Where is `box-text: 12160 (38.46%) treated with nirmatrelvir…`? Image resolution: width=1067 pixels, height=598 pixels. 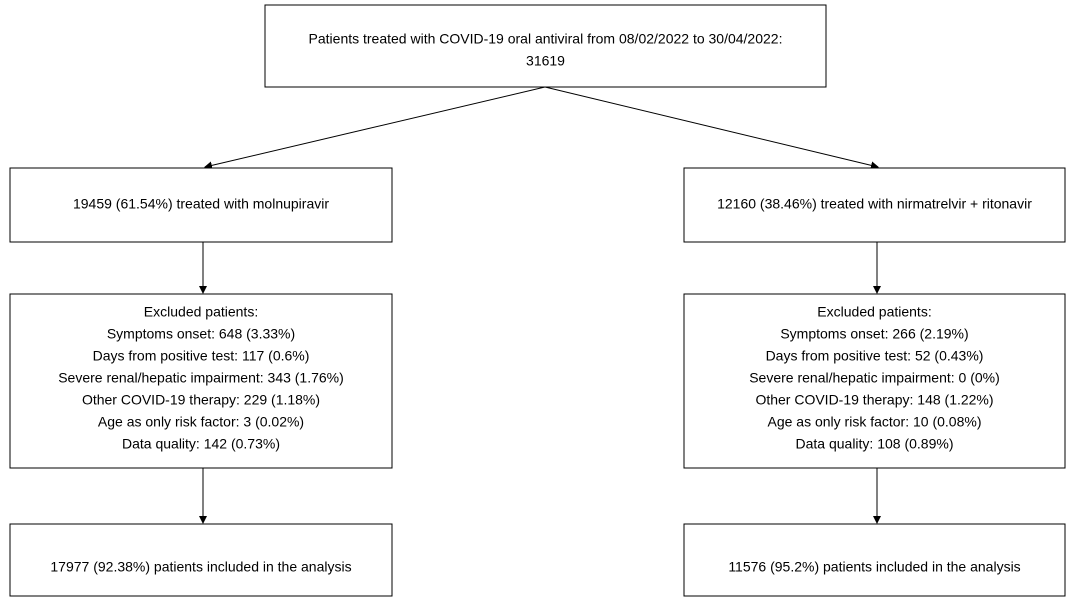 box-text: 12160 (38.46%) treated with nirmatrelvir… is located at coordinates (874, 204).